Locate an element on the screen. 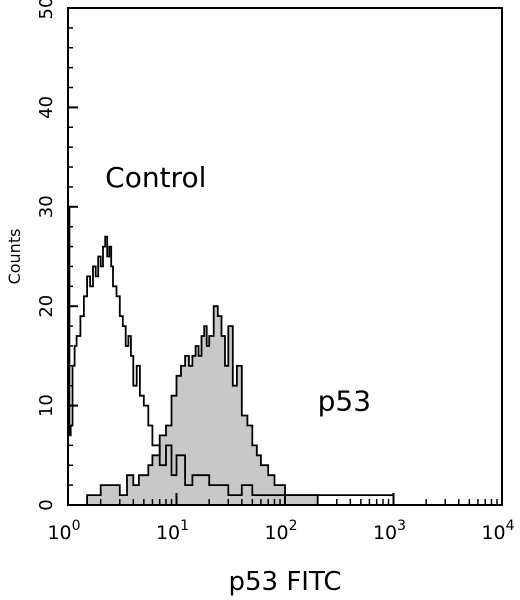 This screenshot has height=600, width=520. annotation-control: Control is located at coordinates (155, 177).